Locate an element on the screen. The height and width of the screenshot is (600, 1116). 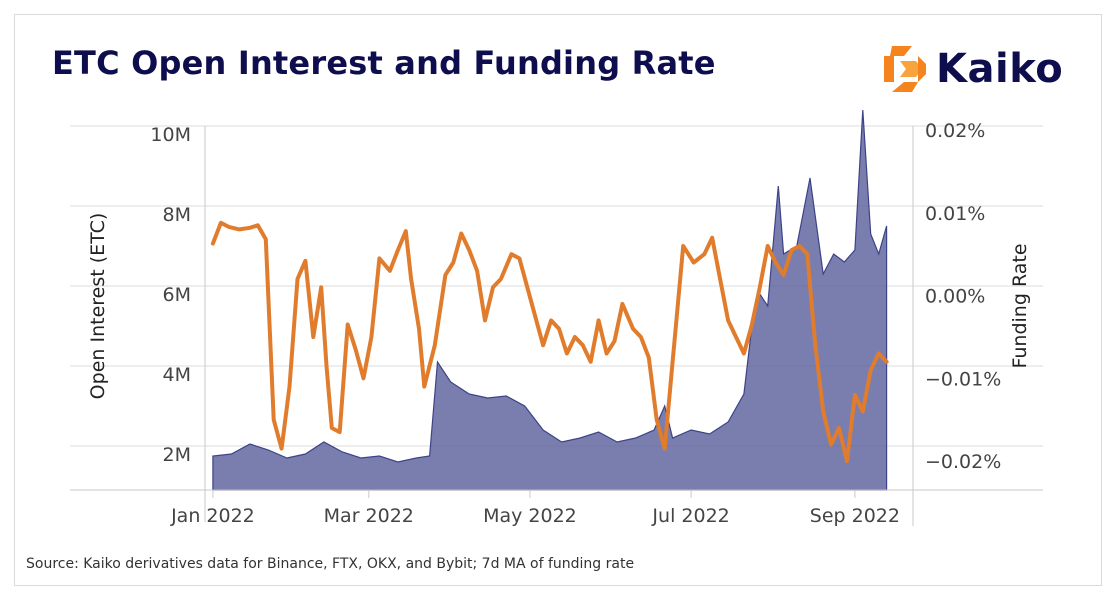
y-right-tick-label: −0.02% is located at coordinates (963, 462).